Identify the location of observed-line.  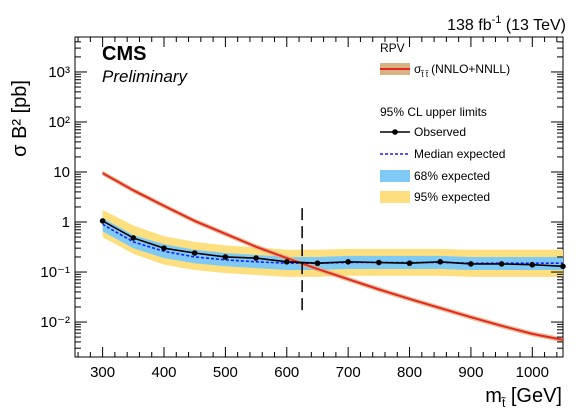
(333, 244).